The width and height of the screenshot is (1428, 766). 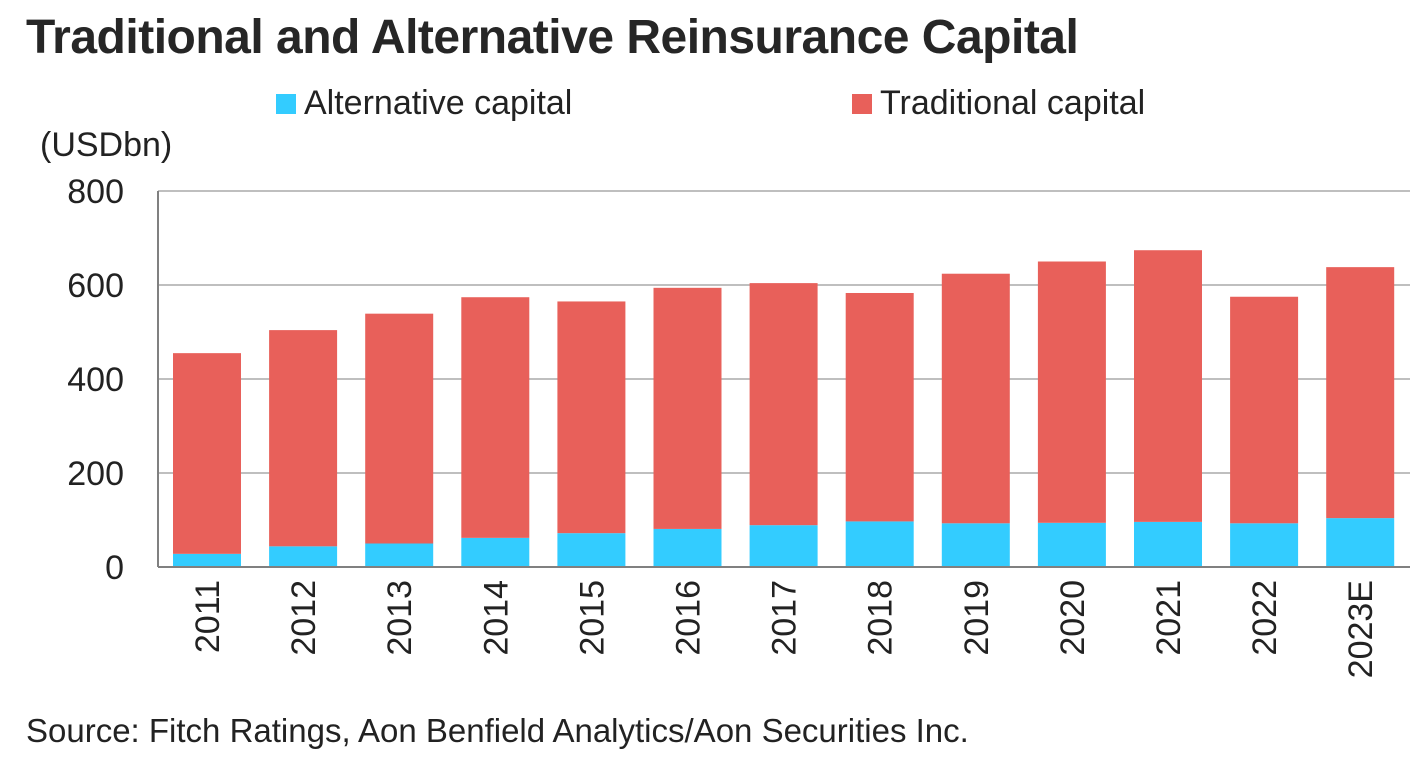 What do you see at coordinates (106, 145) in the screenshot?
I see `y-axis-unit-label: (USDbn)` at bounding box center [106, 145].